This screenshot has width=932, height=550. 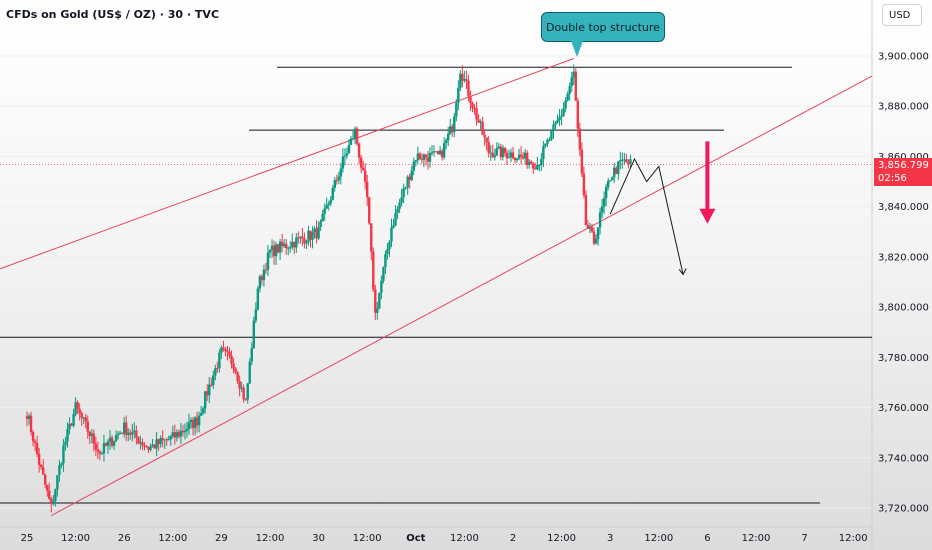 I want to click on time-tick-label: 2, so click(x=513, y=538).